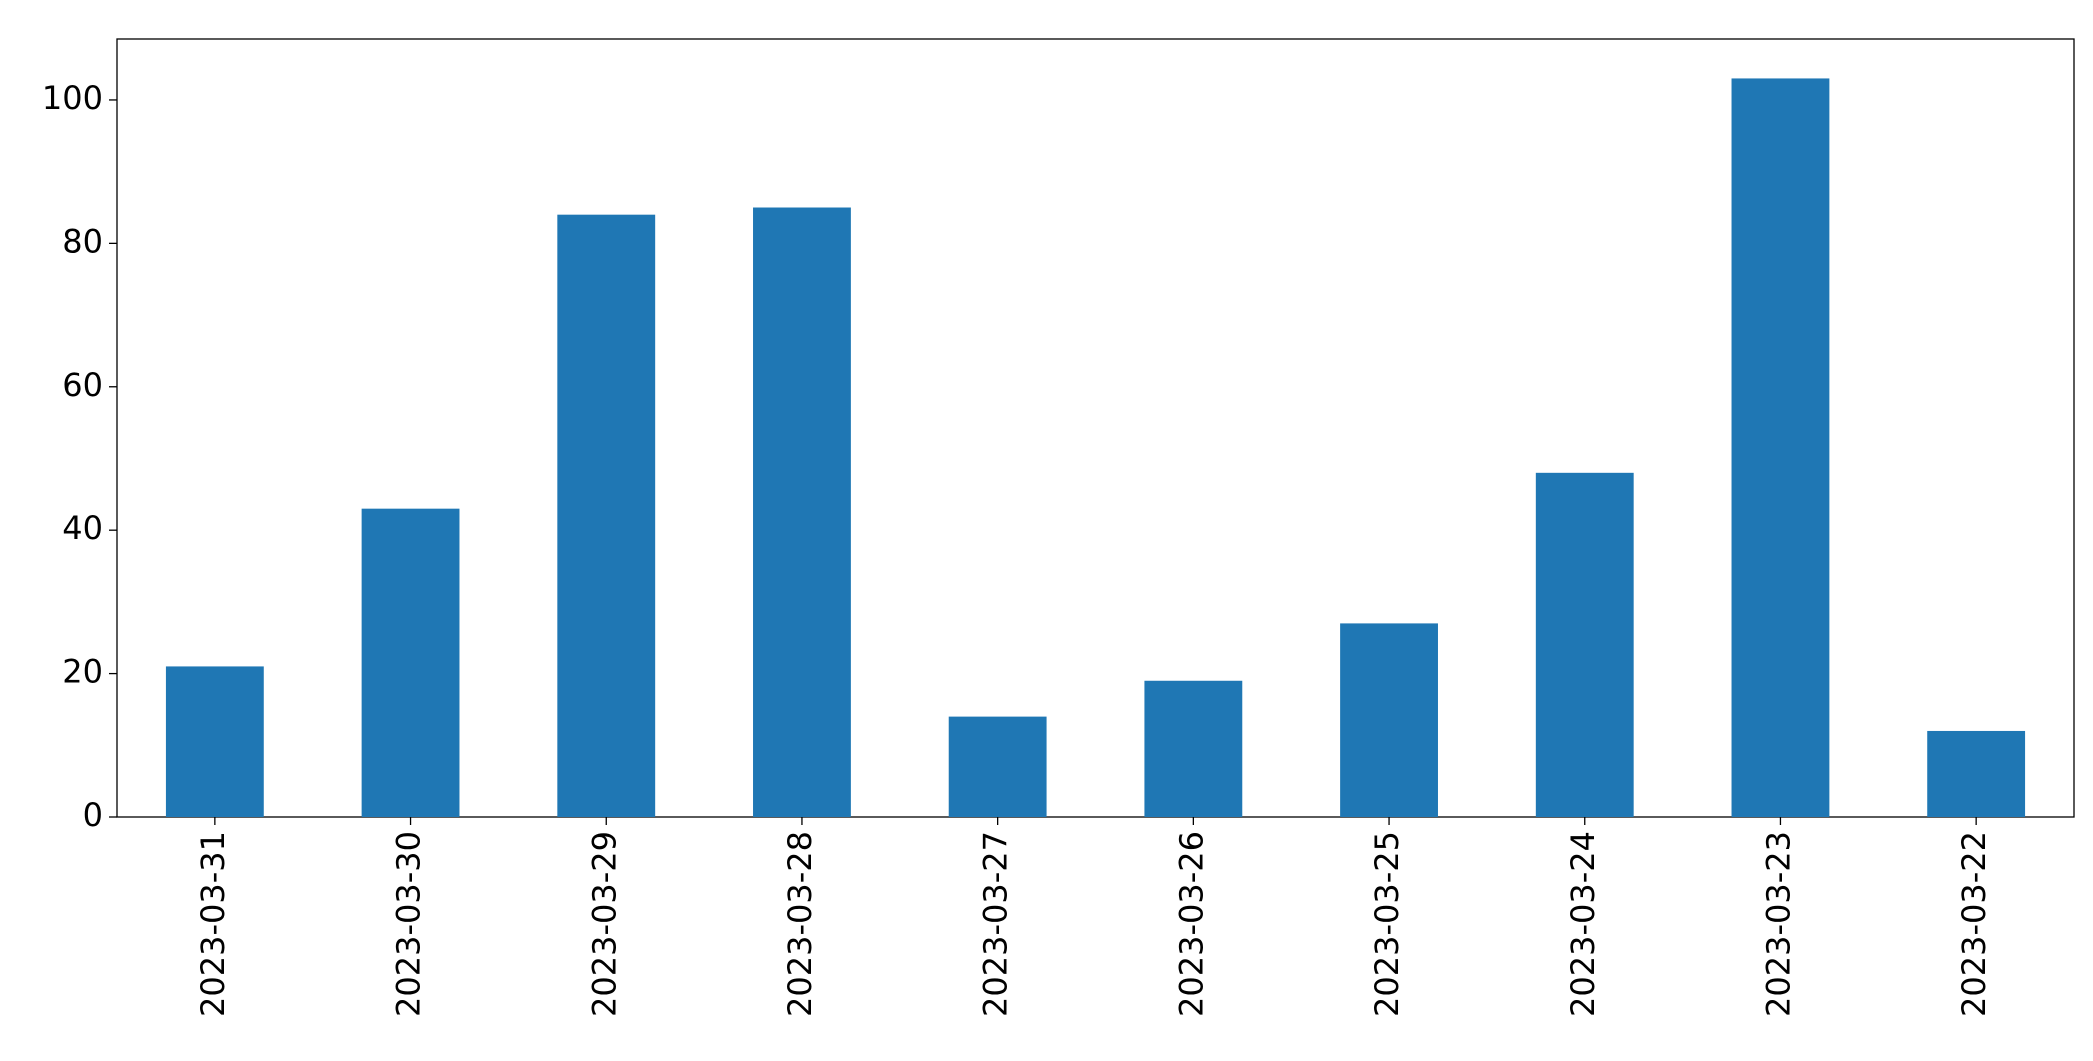 Image resolution: width=2093 pixels, height=1061 pixels. Describe the element at coordinates (82, 241) in the screenshot. I see `y-tick-label: 80` at that location.